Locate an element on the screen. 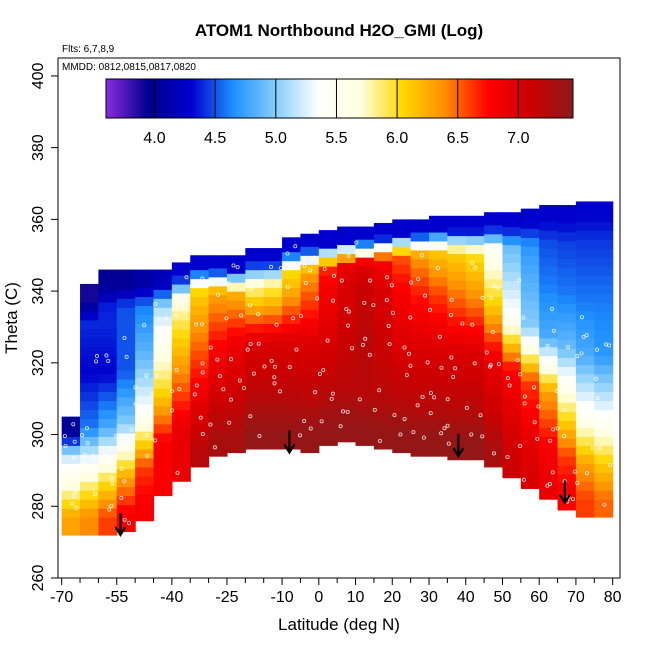 This screenshot has height=650, width=650. y-tick-label: 360 is located at coordinates (38, 219).